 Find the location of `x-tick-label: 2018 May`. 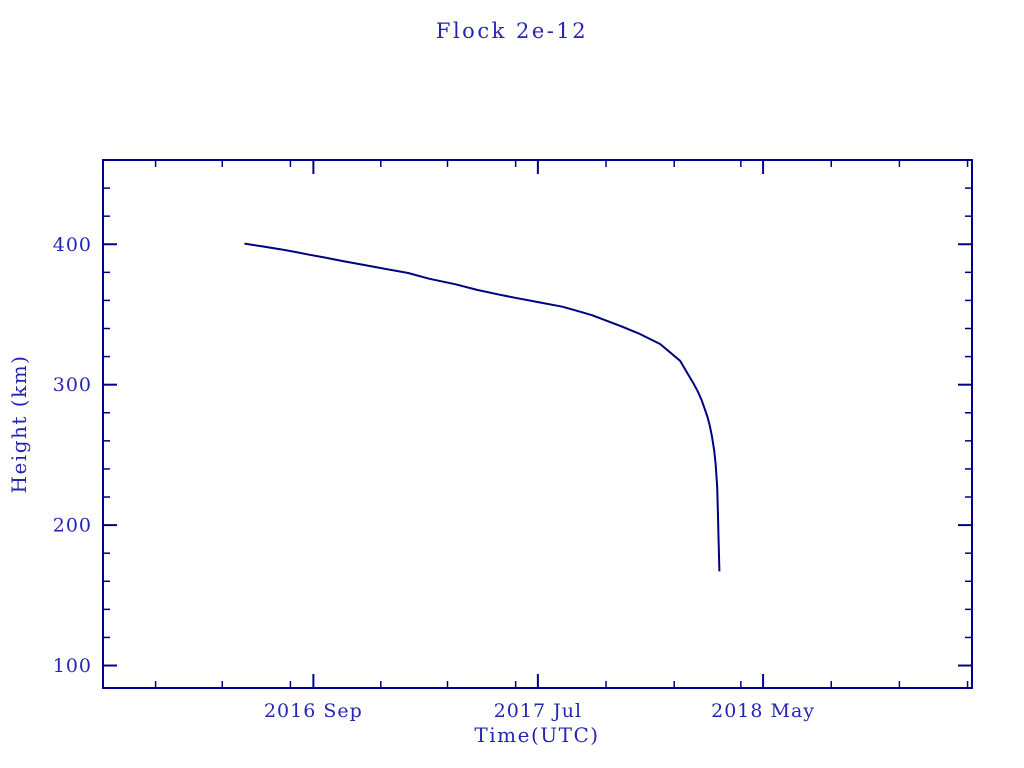

x-tick-label: 2018 May is located at coordinates (763, 711).